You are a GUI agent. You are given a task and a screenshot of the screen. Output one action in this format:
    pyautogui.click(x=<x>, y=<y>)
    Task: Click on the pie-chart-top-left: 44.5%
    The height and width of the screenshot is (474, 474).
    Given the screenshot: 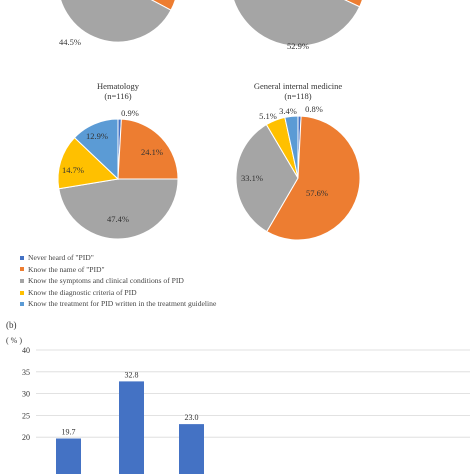 What is the action you would take?
    pyautogui.click(x=117, y=23)
    